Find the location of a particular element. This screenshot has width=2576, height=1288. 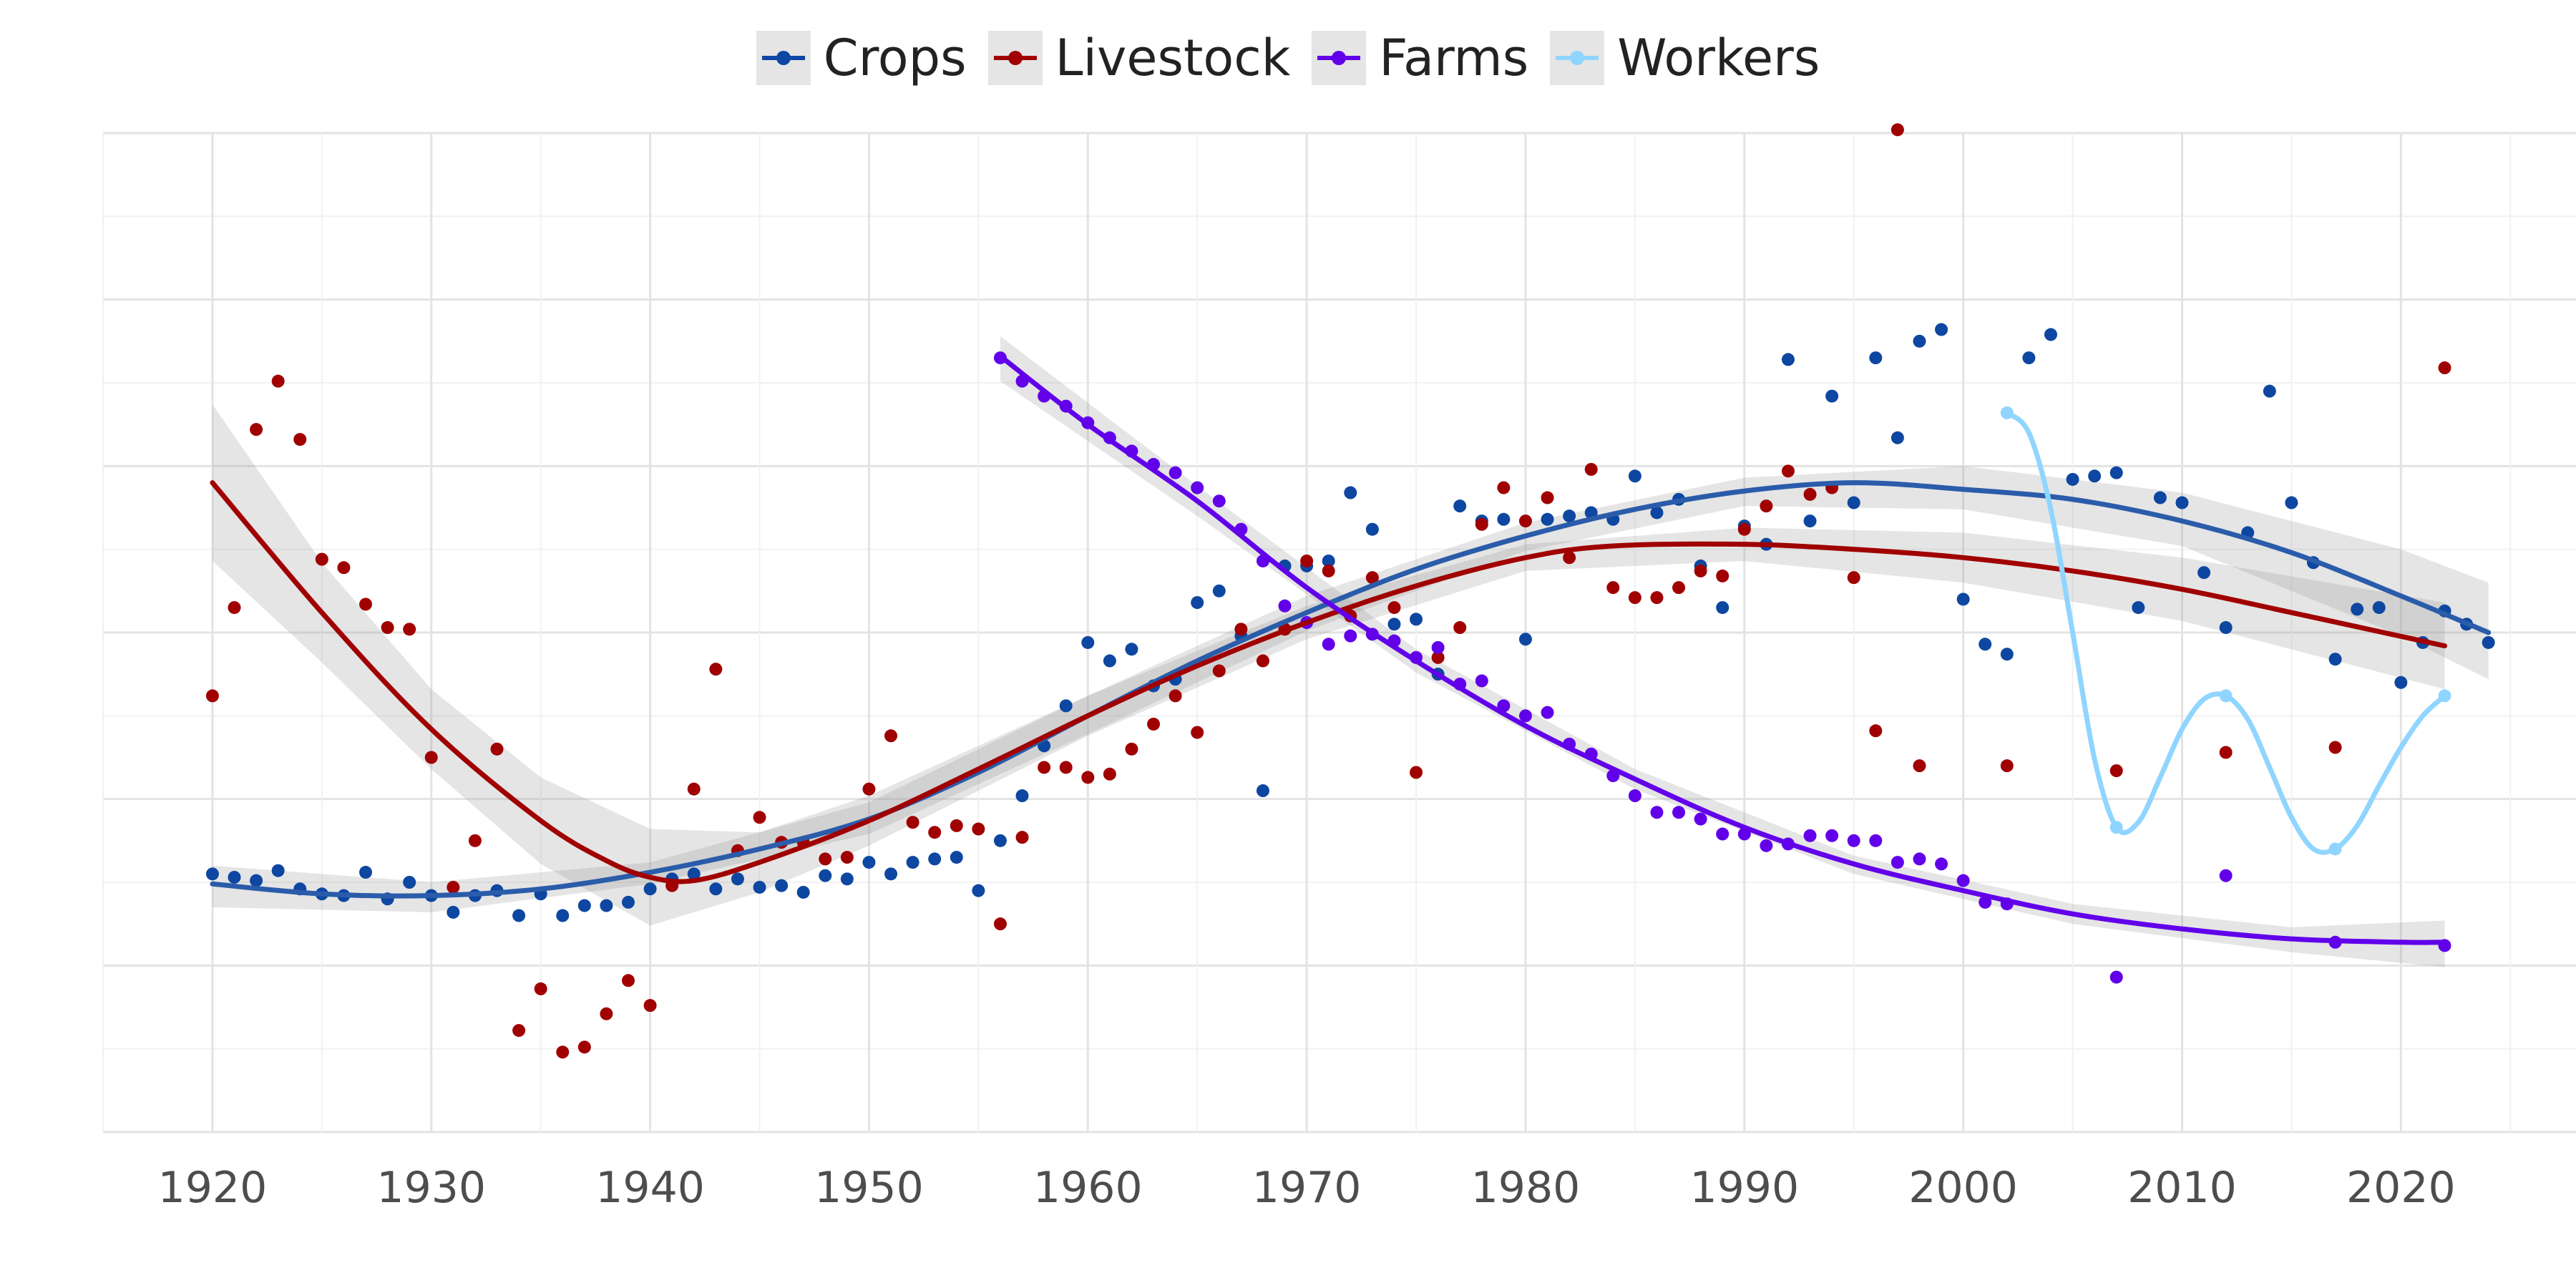

x-tick-label: 2010 is located at coordinates (2182, 1188).